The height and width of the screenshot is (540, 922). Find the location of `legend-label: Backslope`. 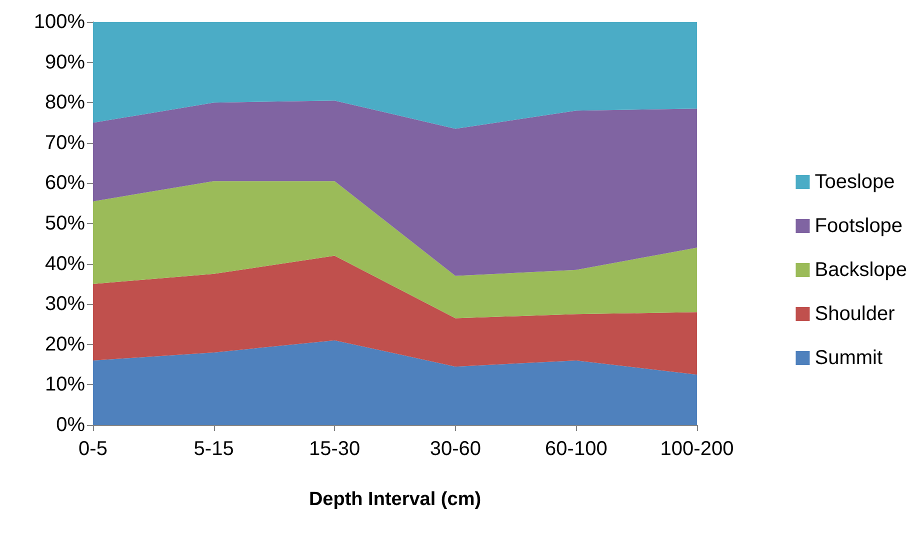

legend-label: Backslope is located at coordinates (861, 270).